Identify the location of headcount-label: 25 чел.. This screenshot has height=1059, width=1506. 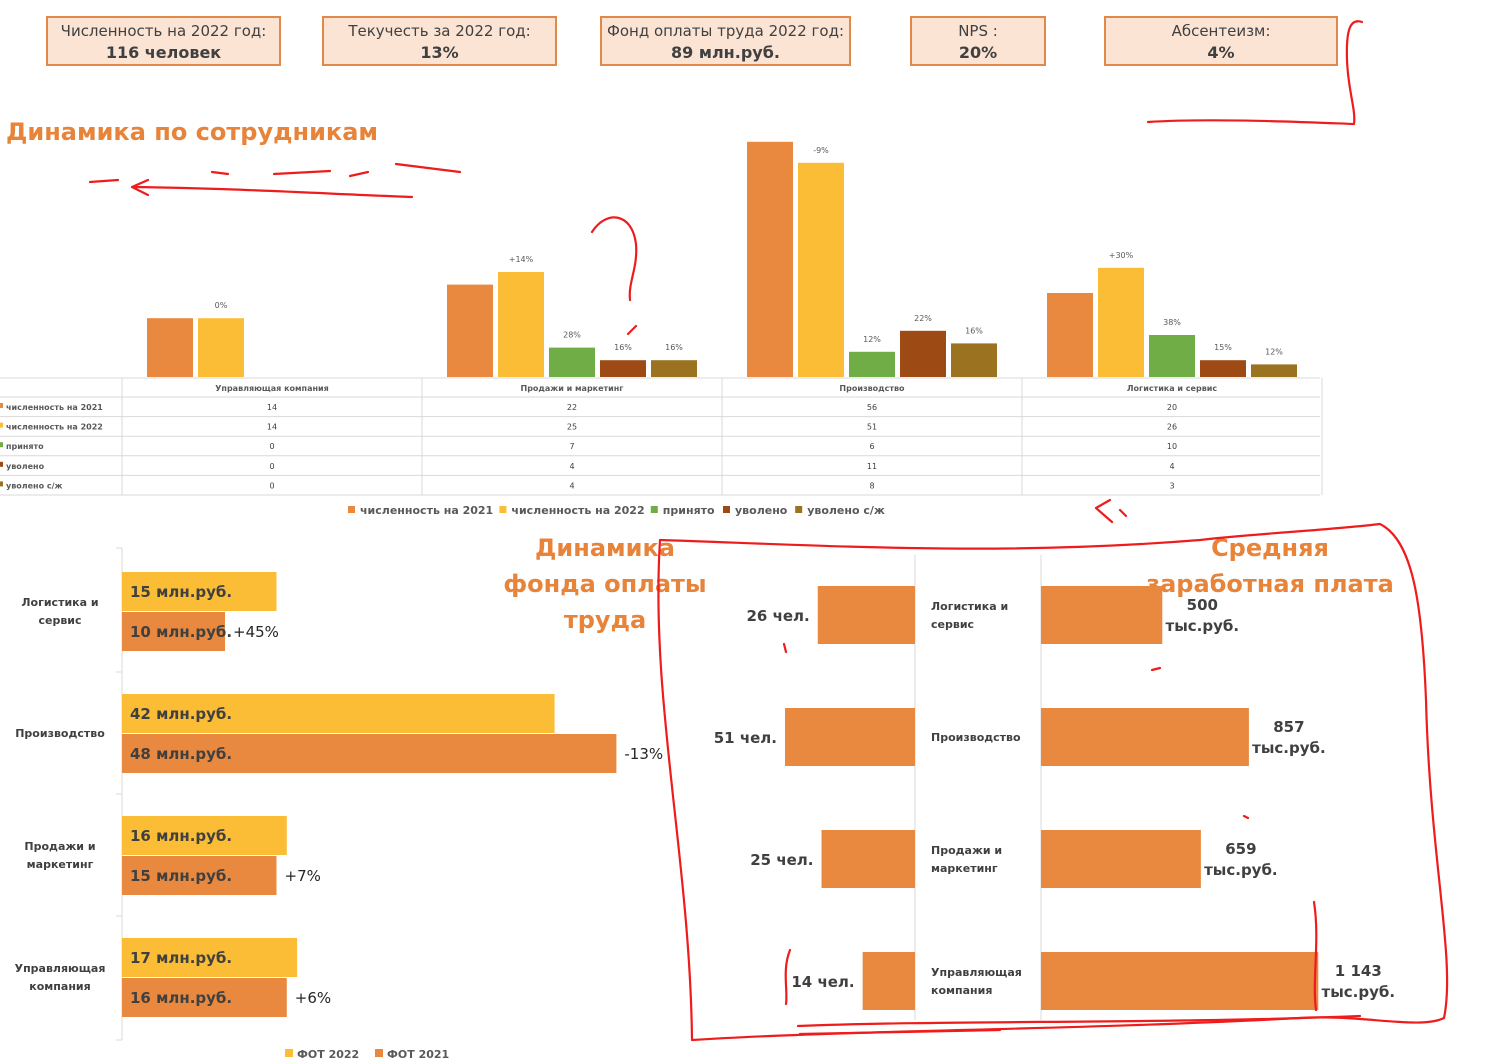
(781, 860).